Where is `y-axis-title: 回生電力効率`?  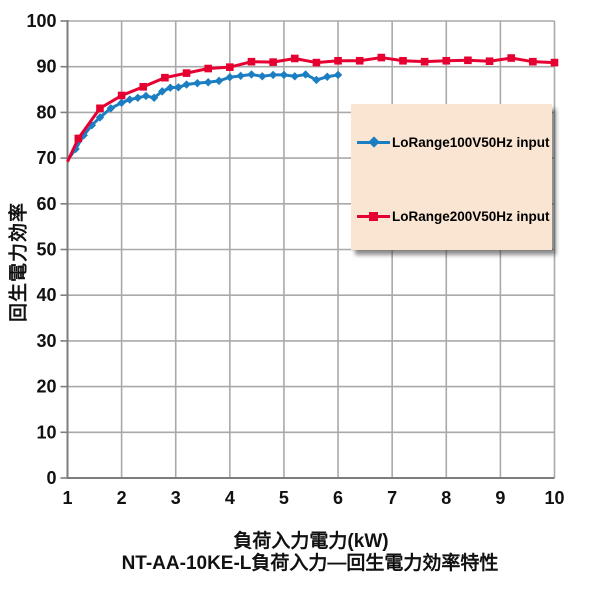
y-axis-title: 回生電力効率 is located at coordinates (19, 262).